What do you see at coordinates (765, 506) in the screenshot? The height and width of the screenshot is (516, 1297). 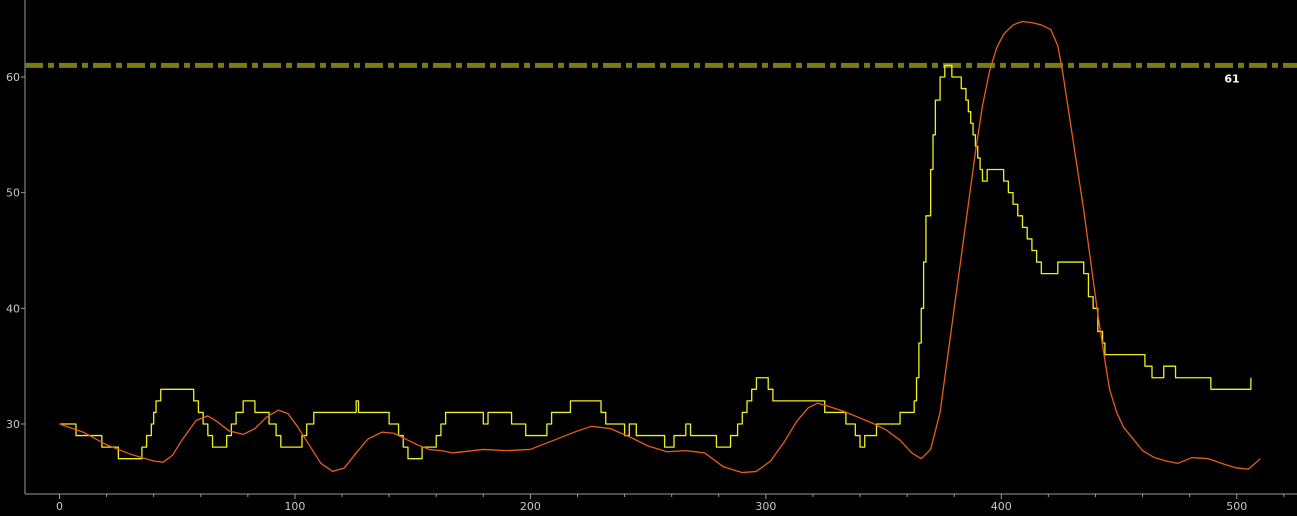 I see `x-tick-label: 300` at bounding box center [765, 506].